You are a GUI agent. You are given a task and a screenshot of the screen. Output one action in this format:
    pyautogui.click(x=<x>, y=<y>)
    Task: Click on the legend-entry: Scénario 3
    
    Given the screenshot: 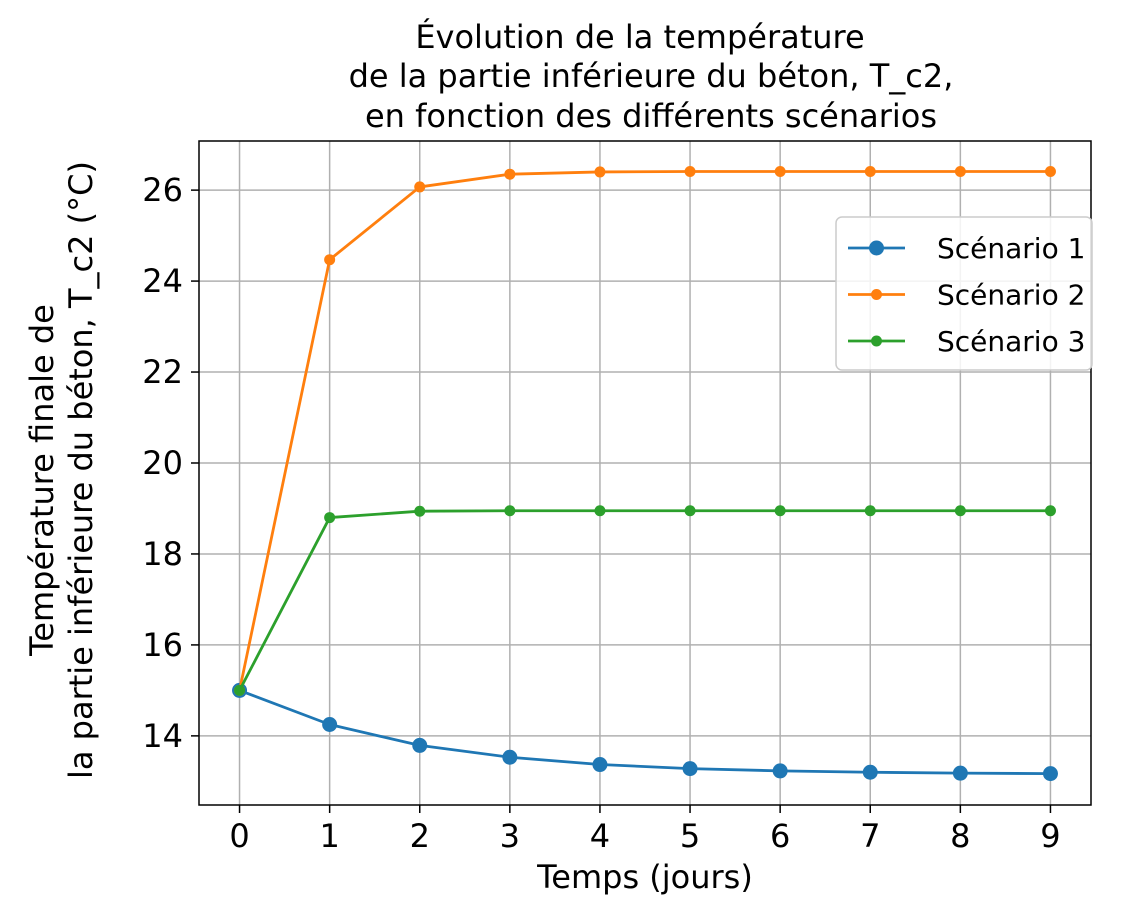 What is the action you would take?
    pyautogui.click(x=966, y=341)
    